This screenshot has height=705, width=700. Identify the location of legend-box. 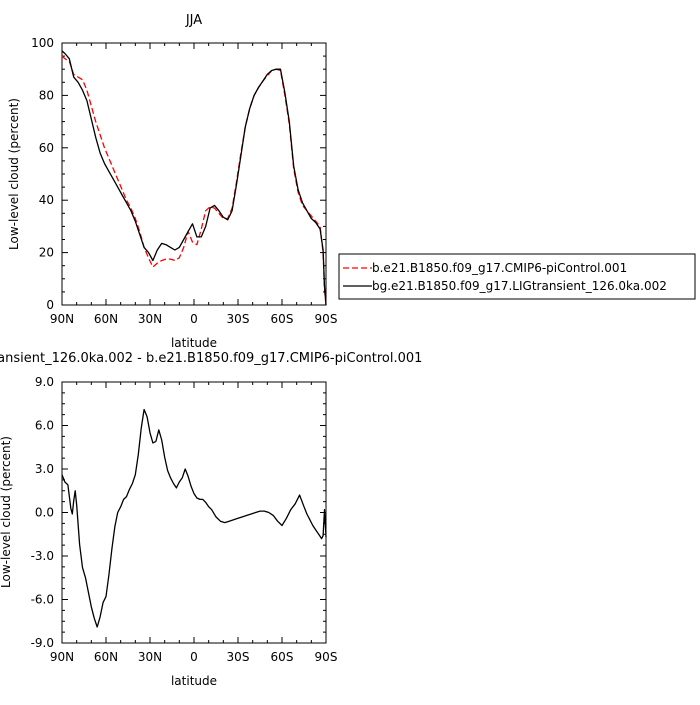
(517, 276).